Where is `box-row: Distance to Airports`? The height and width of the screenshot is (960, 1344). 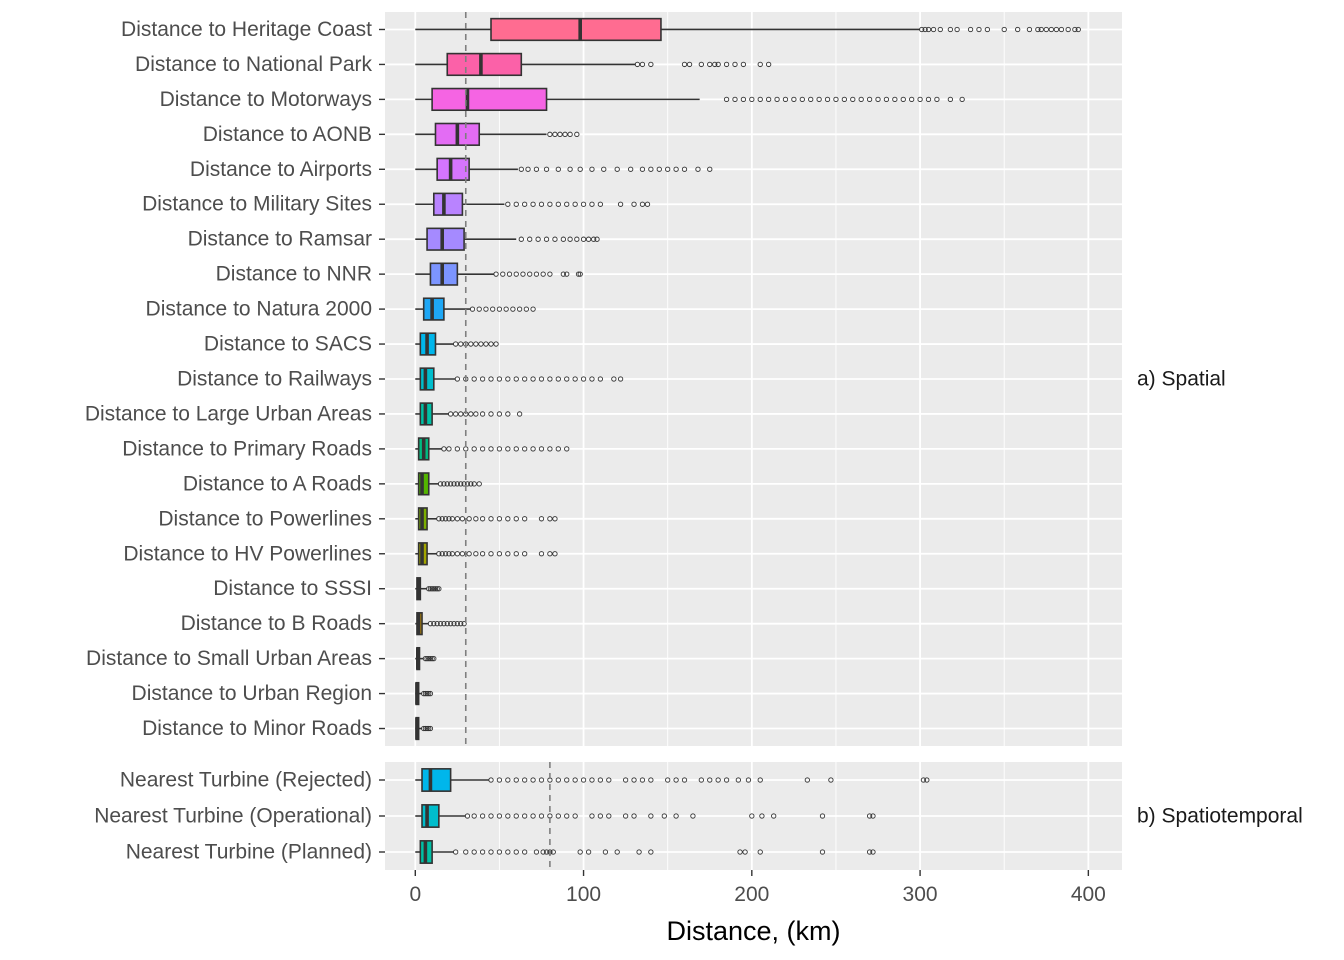 box-row: Distance to Airports is located at coordinates (656, 169).